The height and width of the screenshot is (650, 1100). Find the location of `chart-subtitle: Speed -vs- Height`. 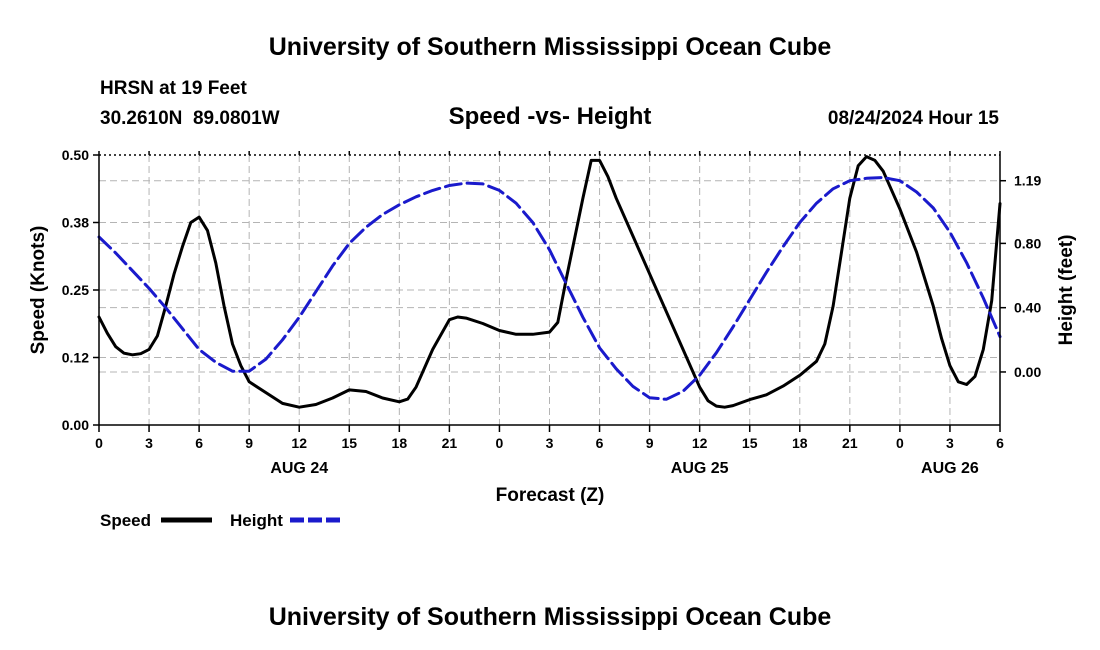

chart-subtitle: Speed -vs- Height is located at coordinates (550, 116).